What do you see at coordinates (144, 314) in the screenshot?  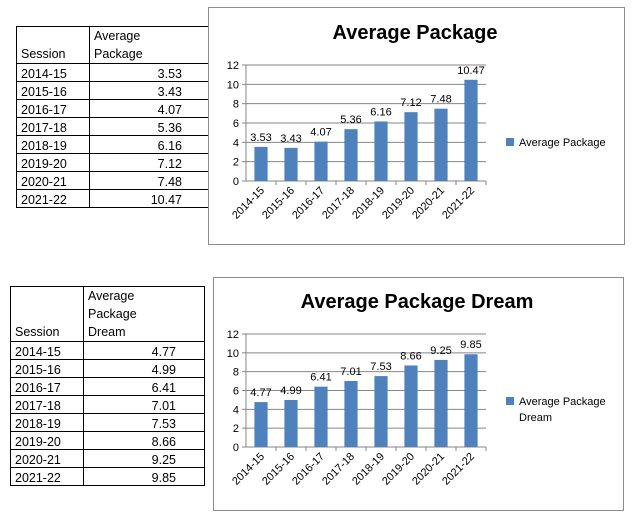 I see `average-package-dream-header: Average Package Dream` at bounding box center [144, 314].